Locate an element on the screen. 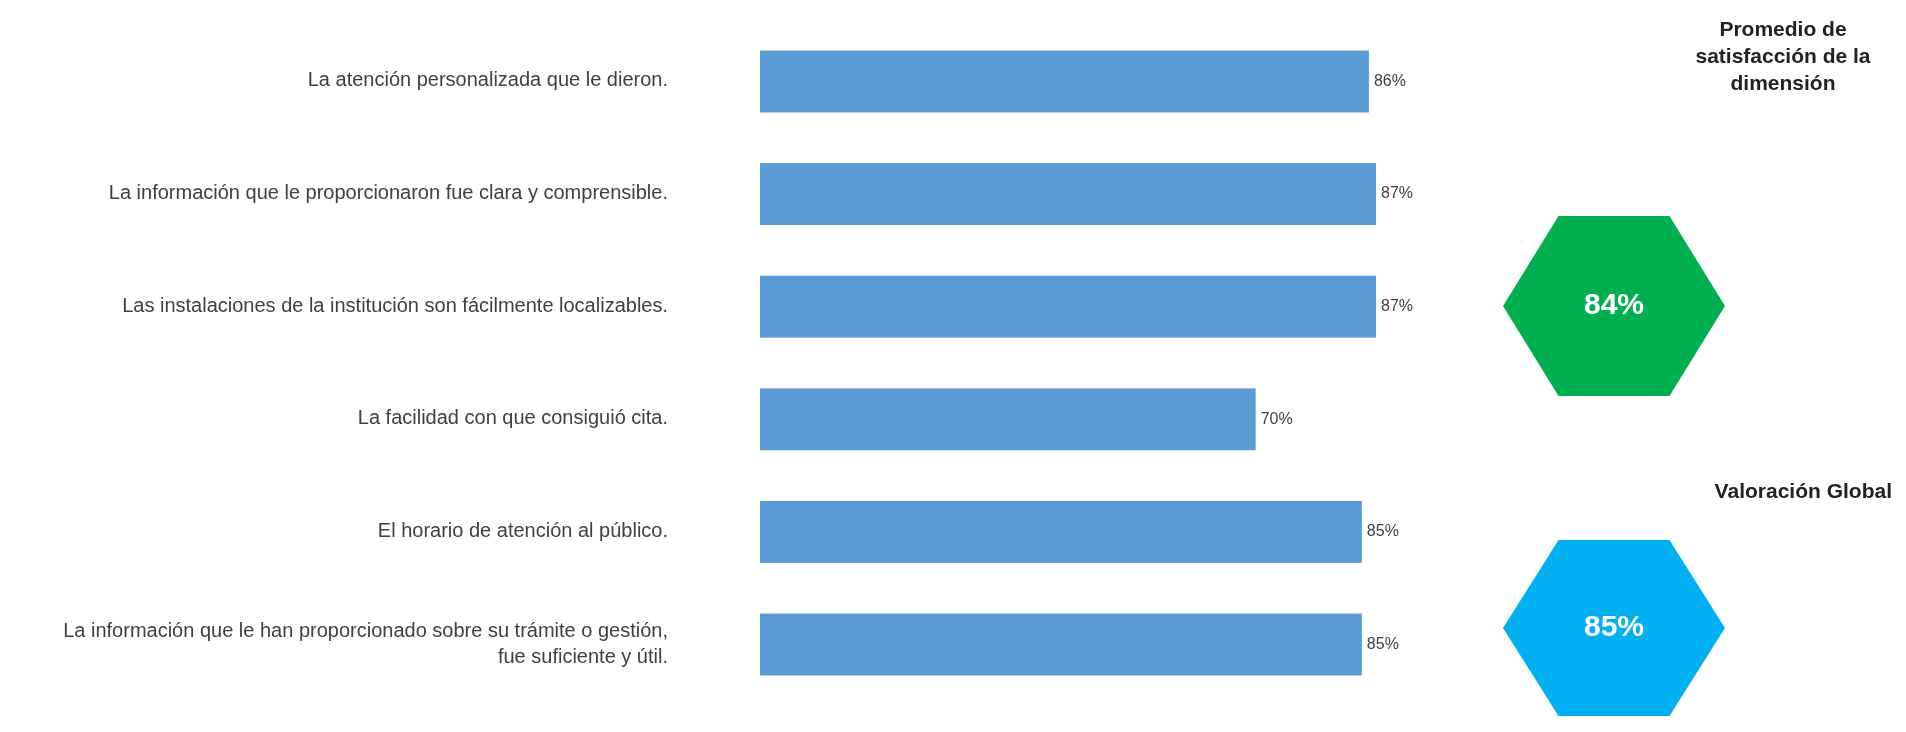  text: 85% is located at coordinates (1614, 625).